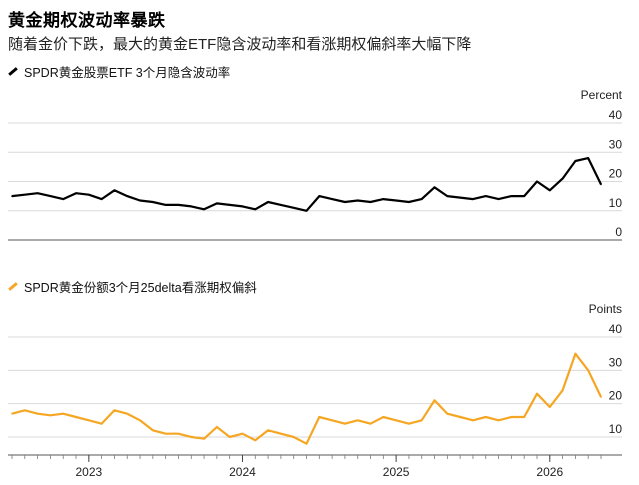 This screenshot has width=639, height=485. Describe the element at coordinates (605, 309) in the screenshot. I see `y-axis-unit-1: Points` at that location.